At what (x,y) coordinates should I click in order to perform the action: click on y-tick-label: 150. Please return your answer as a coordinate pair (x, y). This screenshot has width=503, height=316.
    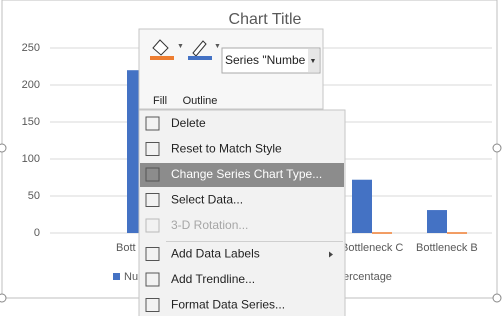
    Looking at the image, I should click on (31, 122).